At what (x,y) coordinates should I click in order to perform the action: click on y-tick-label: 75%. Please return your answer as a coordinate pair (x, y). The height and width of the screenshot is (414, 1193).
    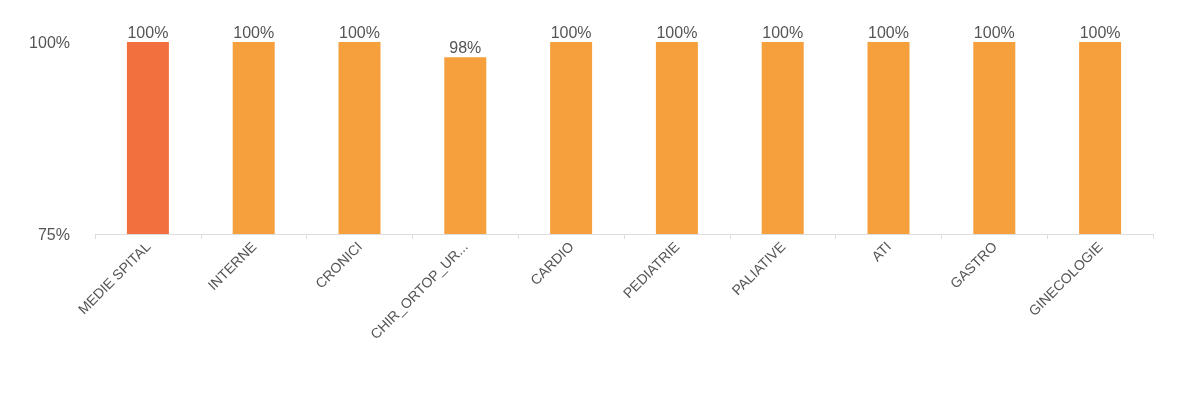
    Looking at the image, I should click on (53, 234).